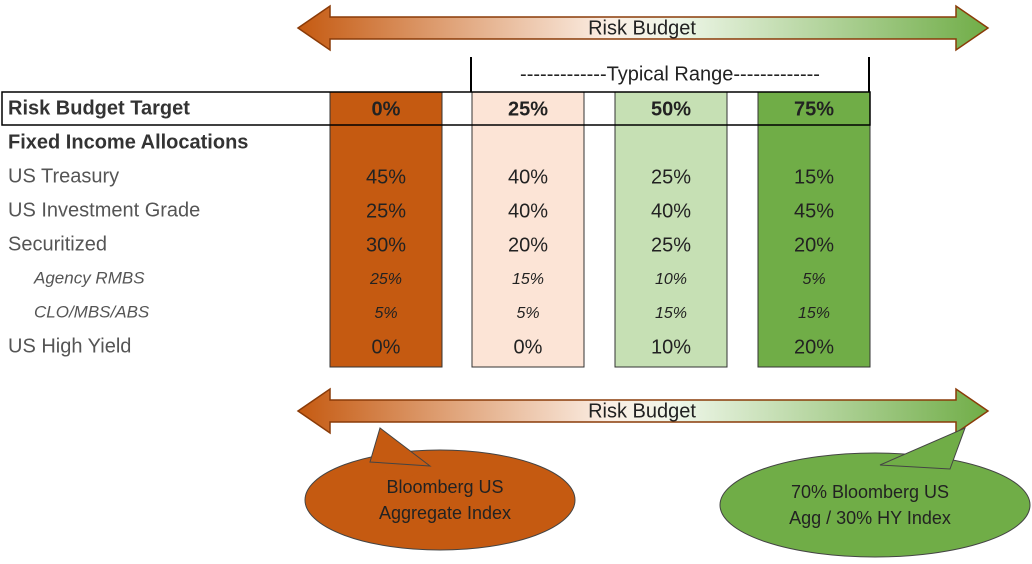  I want to click on cell-value: 30%, so click(386, 245).